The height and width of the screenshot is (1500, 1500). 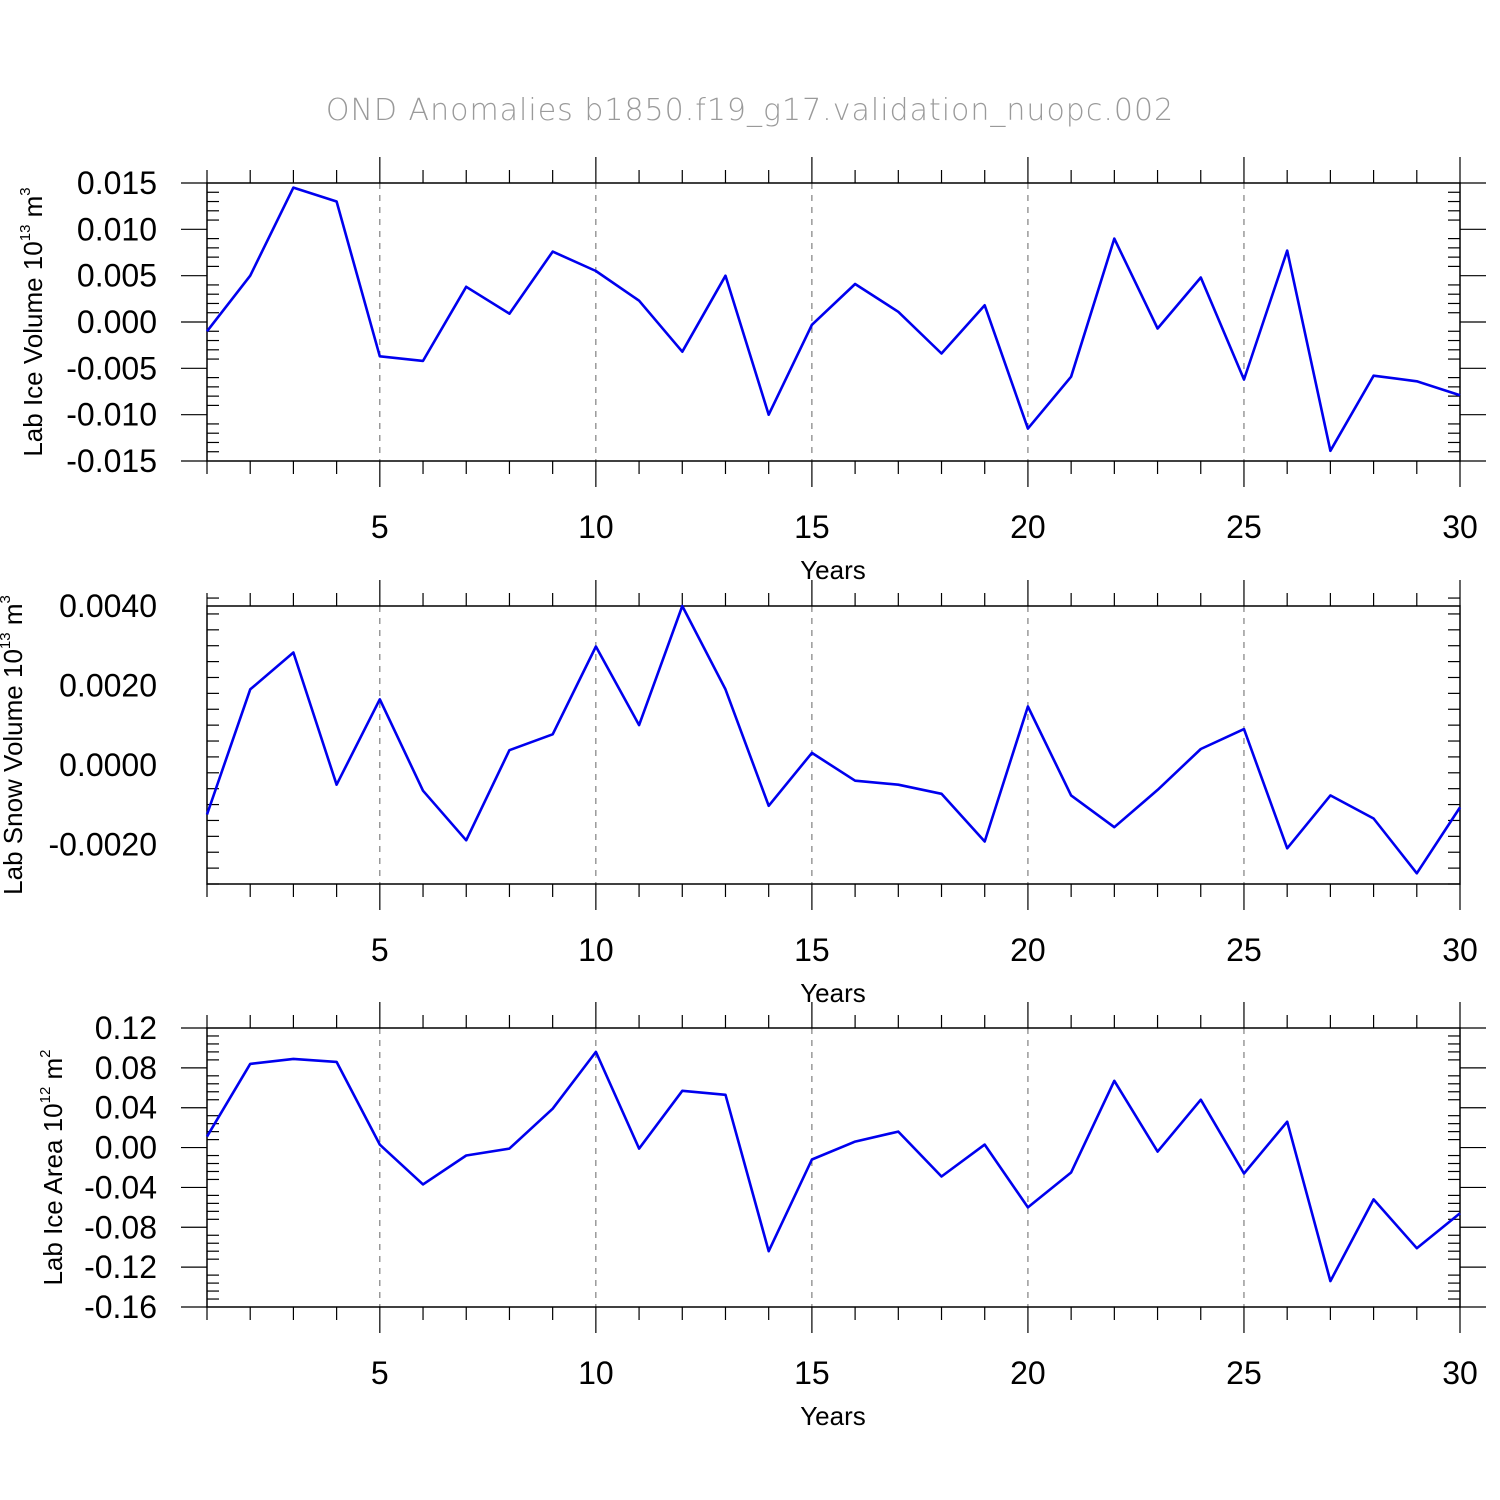 I want to click on y-tick-label: 0.08, so click(x=126, y=1068).